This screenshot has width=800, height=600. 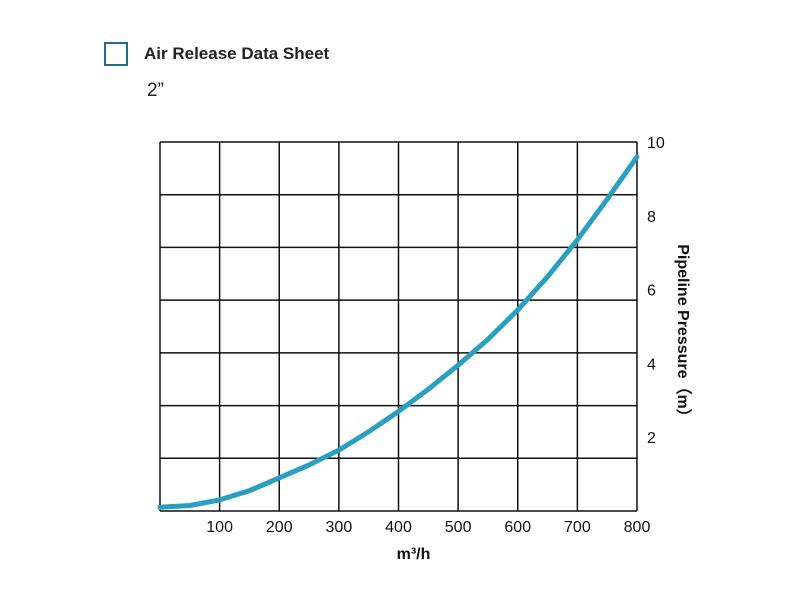 What do you see at coordinates (683, 334) in the screenshot?
I see `y-axis-label: Pipeline Pressure（m）` at bounding box center [683, 334].